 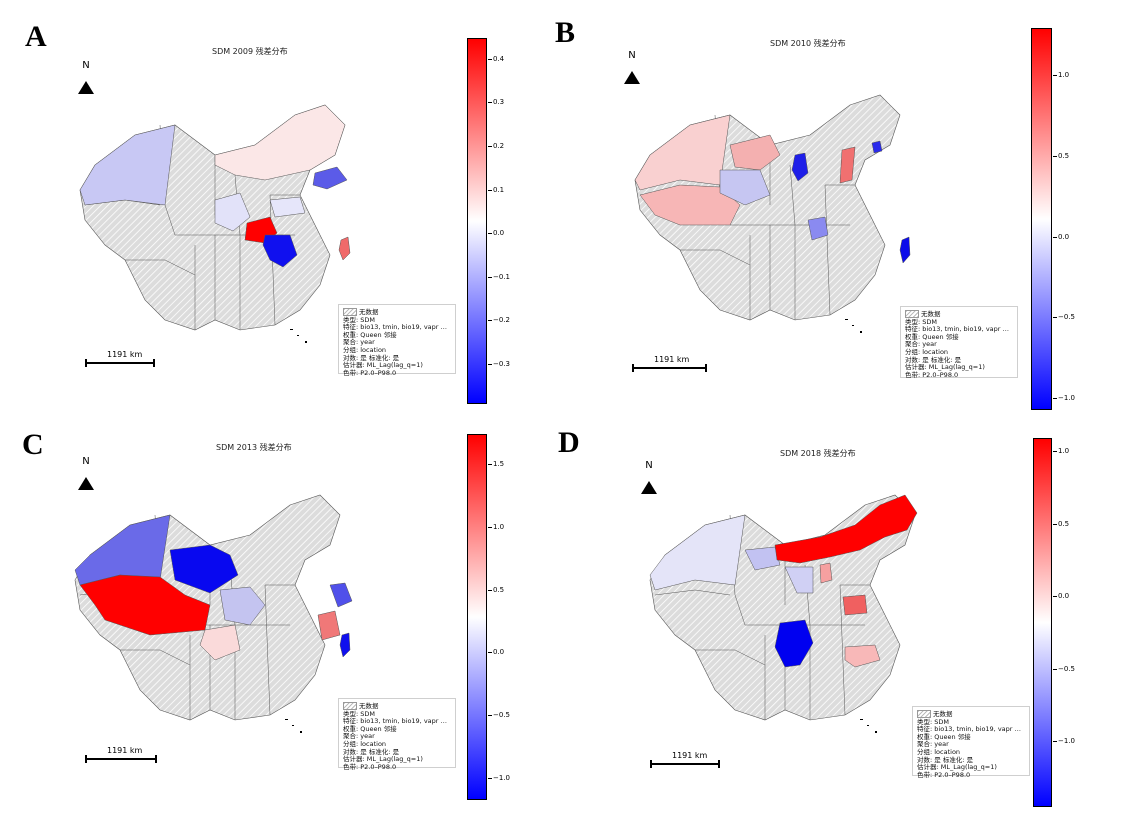 I want to click on region-shandong, so click(x=330, y=178).